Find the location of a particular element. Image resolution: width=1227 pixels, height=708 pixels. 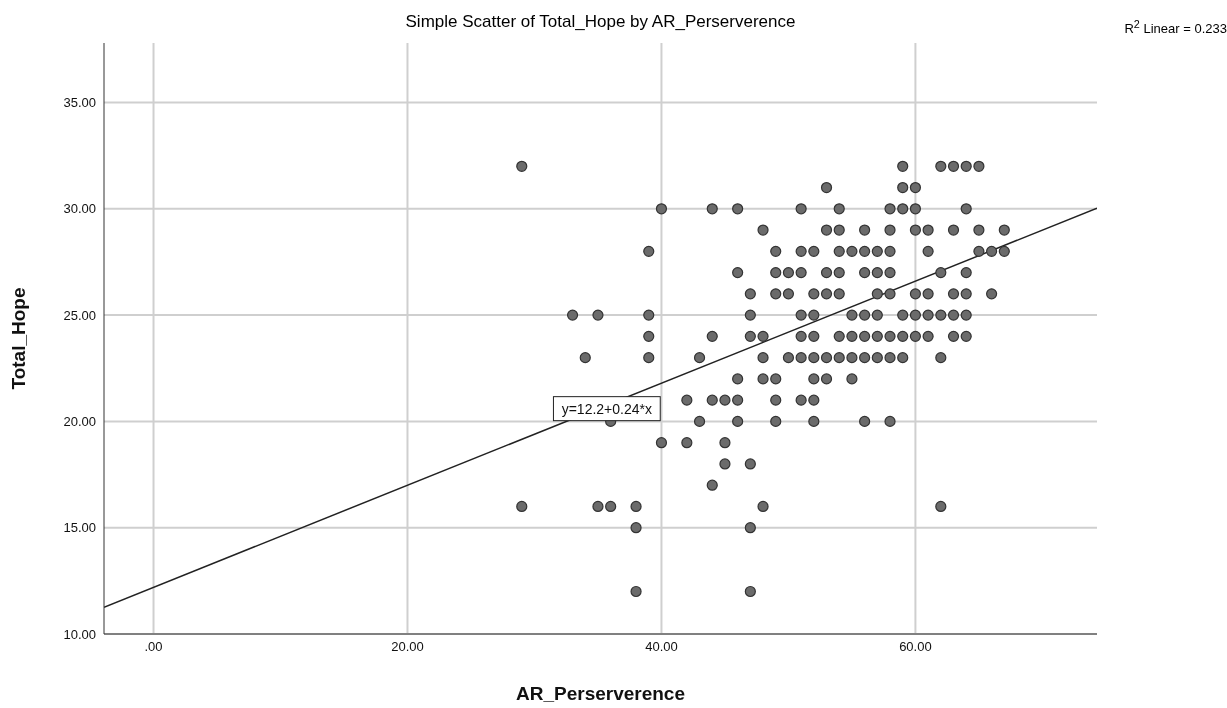

x-tick-label: 20.00 is located at coordinates (407, 647).